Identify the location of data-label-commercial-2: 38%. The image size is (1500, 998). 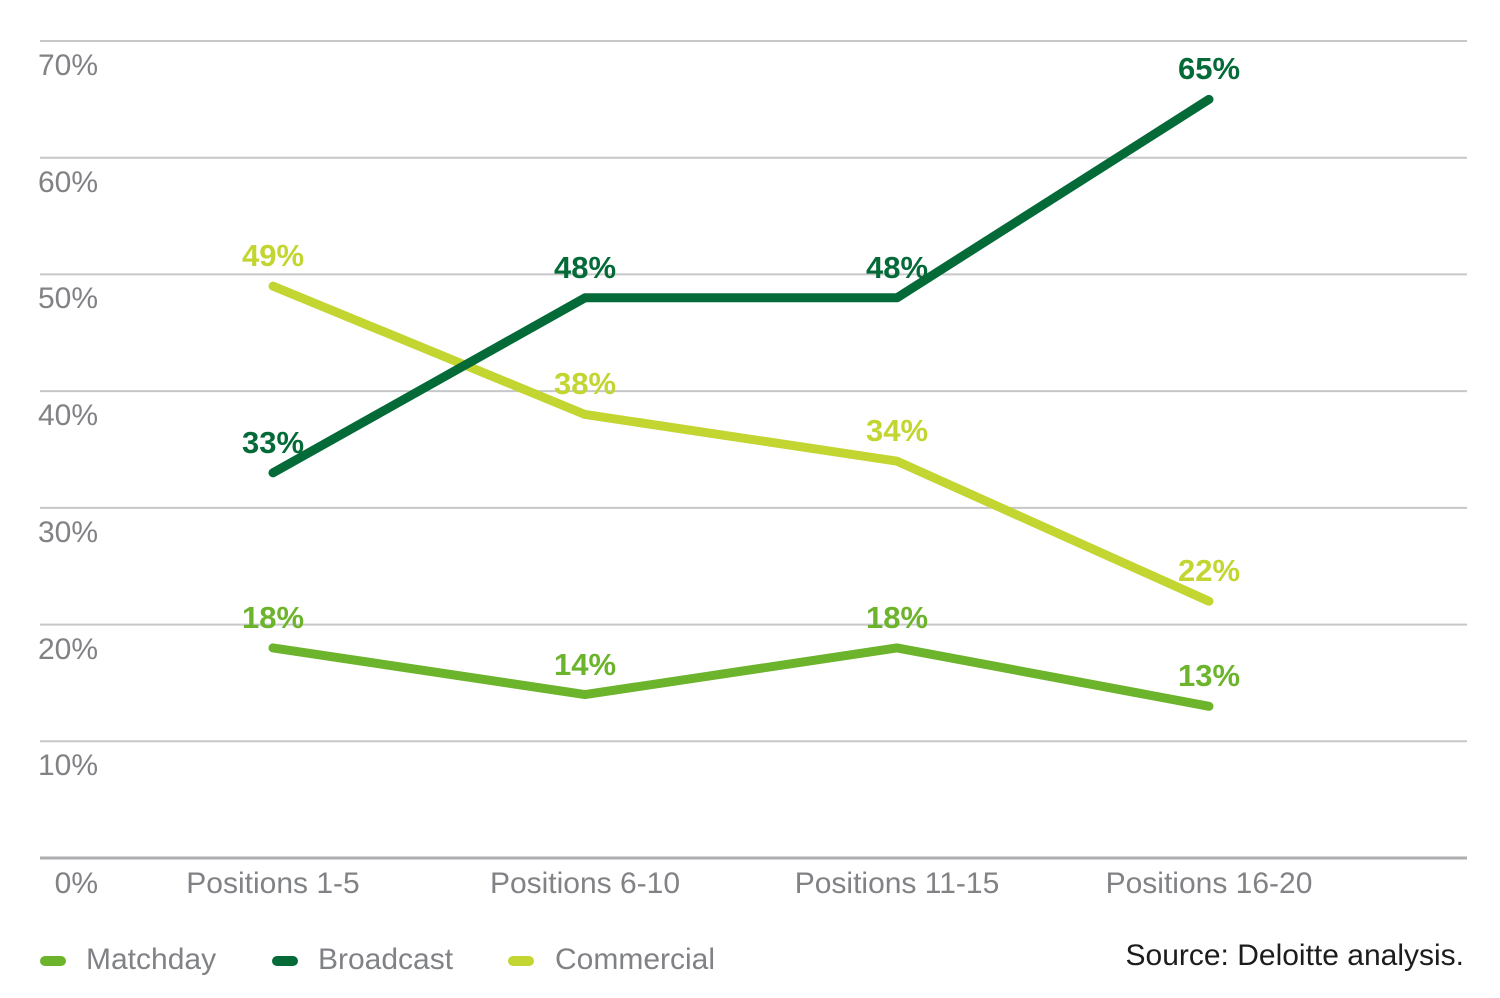
(585, 384).